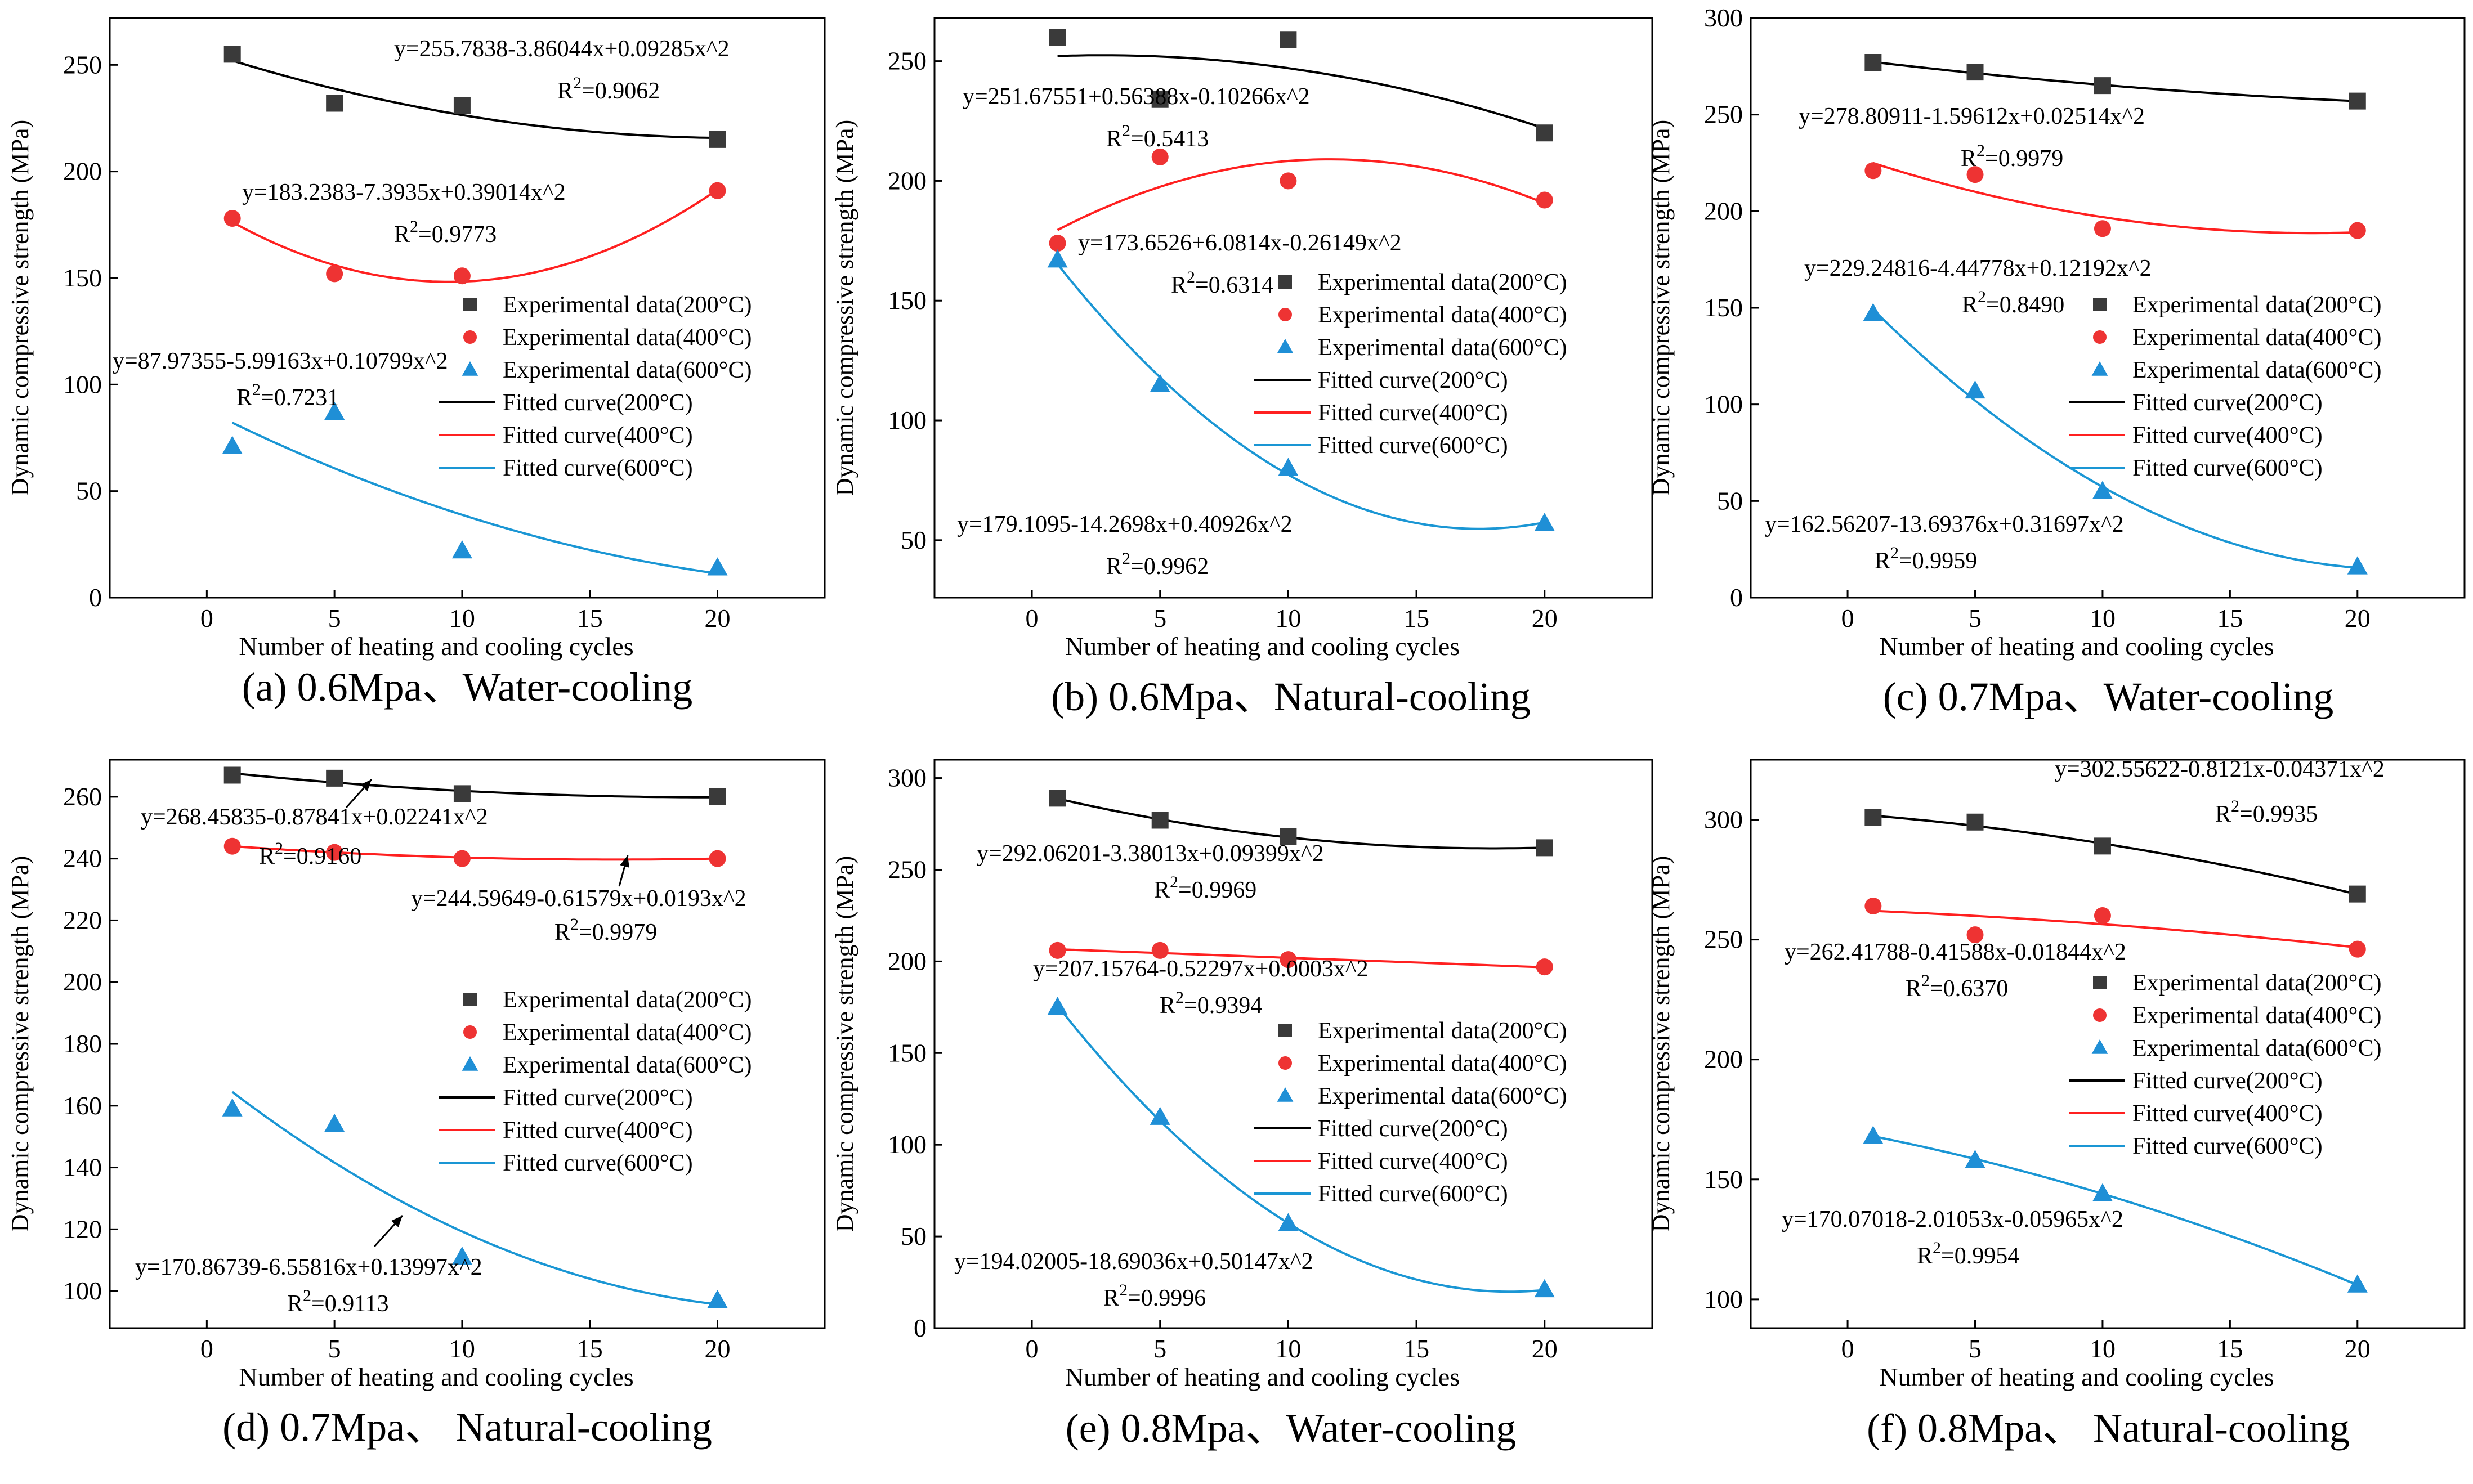  I want to click on fit-equation: y=302.55622-0.8121x-0.04371x^2, so click(2220, 769).